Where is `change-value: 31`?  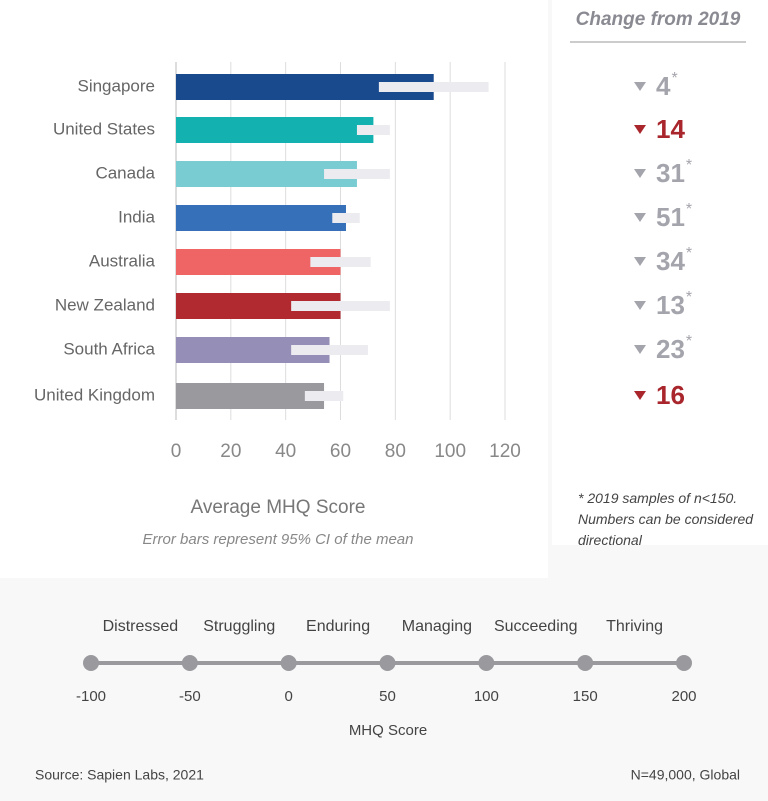 change-value: 31 is located at coordinates (670, 173).